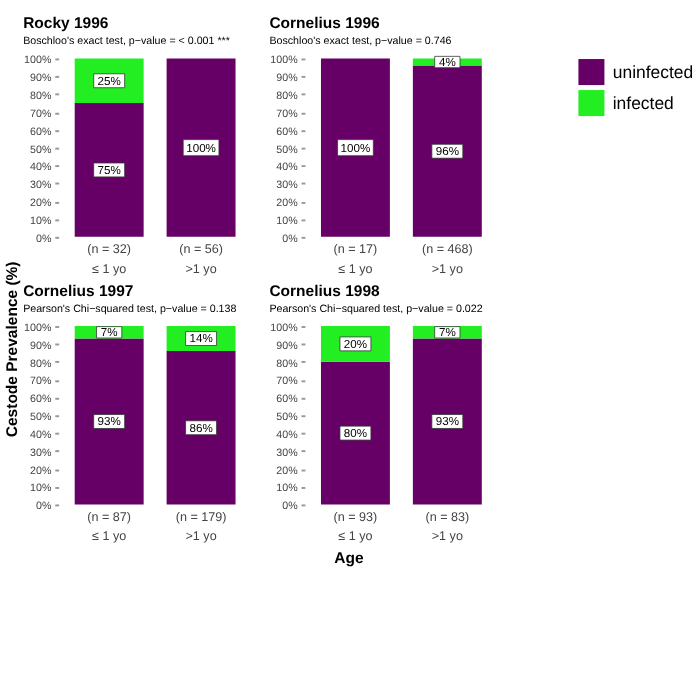 This screenshot has height=684, width=700. What do you see at coordinates (643, 102) in the screenshot?
I see `legend-label: infected` at bounding box center [643, 102].